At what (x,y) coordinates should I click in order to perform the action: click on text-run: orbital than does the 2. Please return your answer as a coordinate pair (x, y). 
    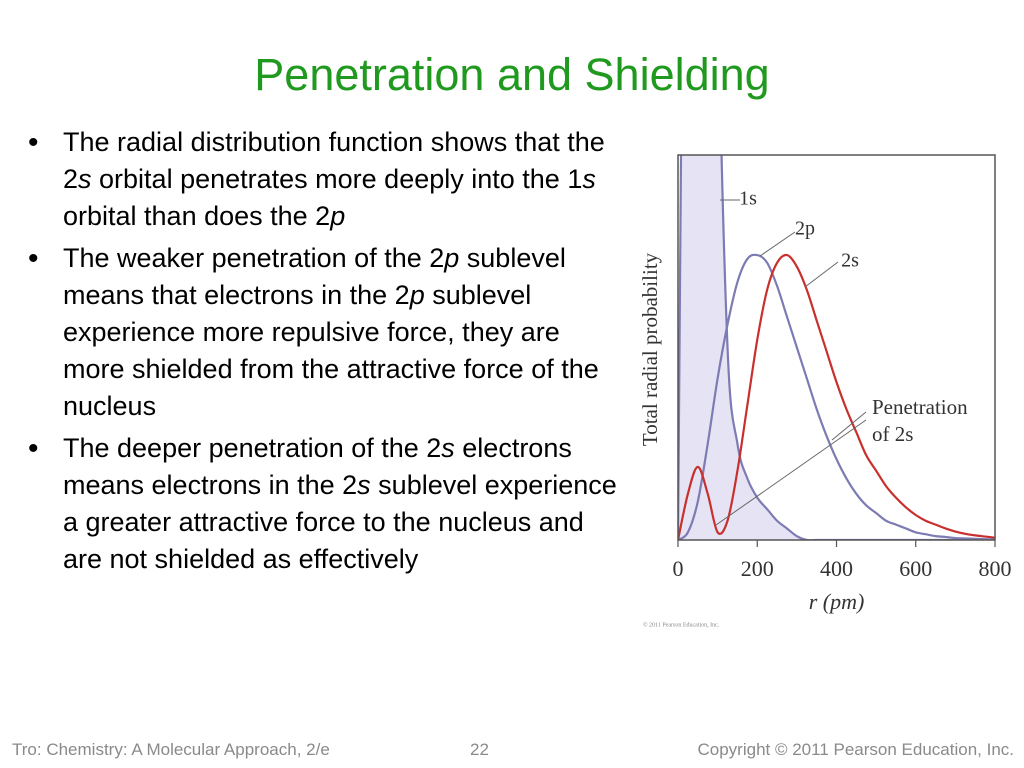
    Looking at the image, I should click on (197, 216).